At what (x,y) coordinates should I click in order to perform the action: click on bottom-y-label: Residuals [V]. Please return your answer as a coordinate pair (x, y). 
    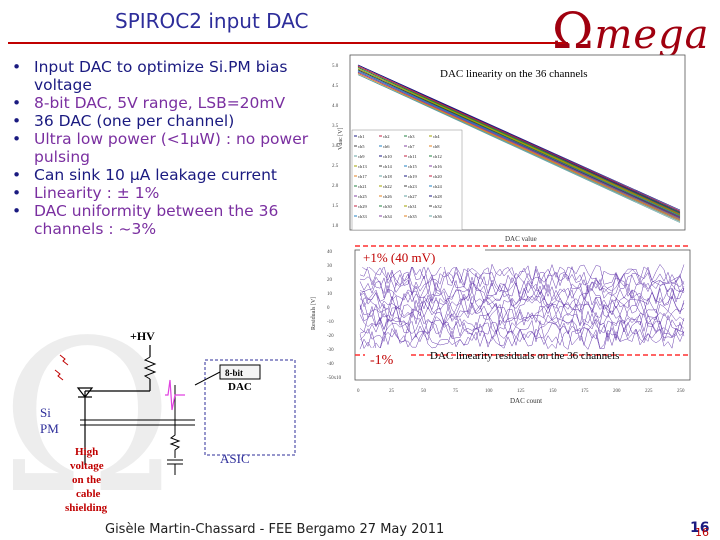
    Looking at the image, I should click on (314, 313).